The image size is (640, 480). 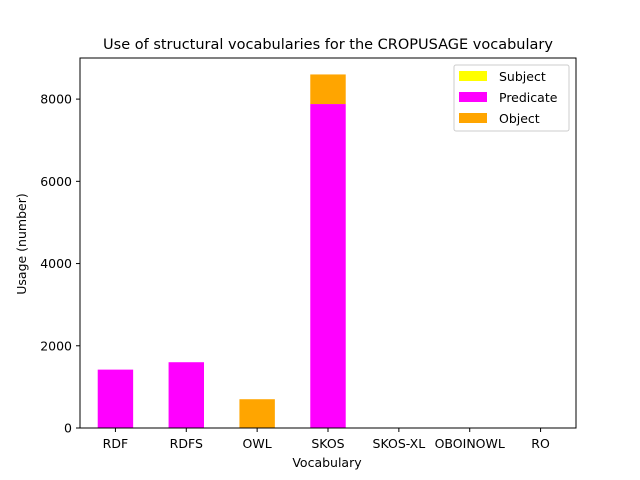 I want to click on x-tick-label: RO, so click(x=540, y=443).